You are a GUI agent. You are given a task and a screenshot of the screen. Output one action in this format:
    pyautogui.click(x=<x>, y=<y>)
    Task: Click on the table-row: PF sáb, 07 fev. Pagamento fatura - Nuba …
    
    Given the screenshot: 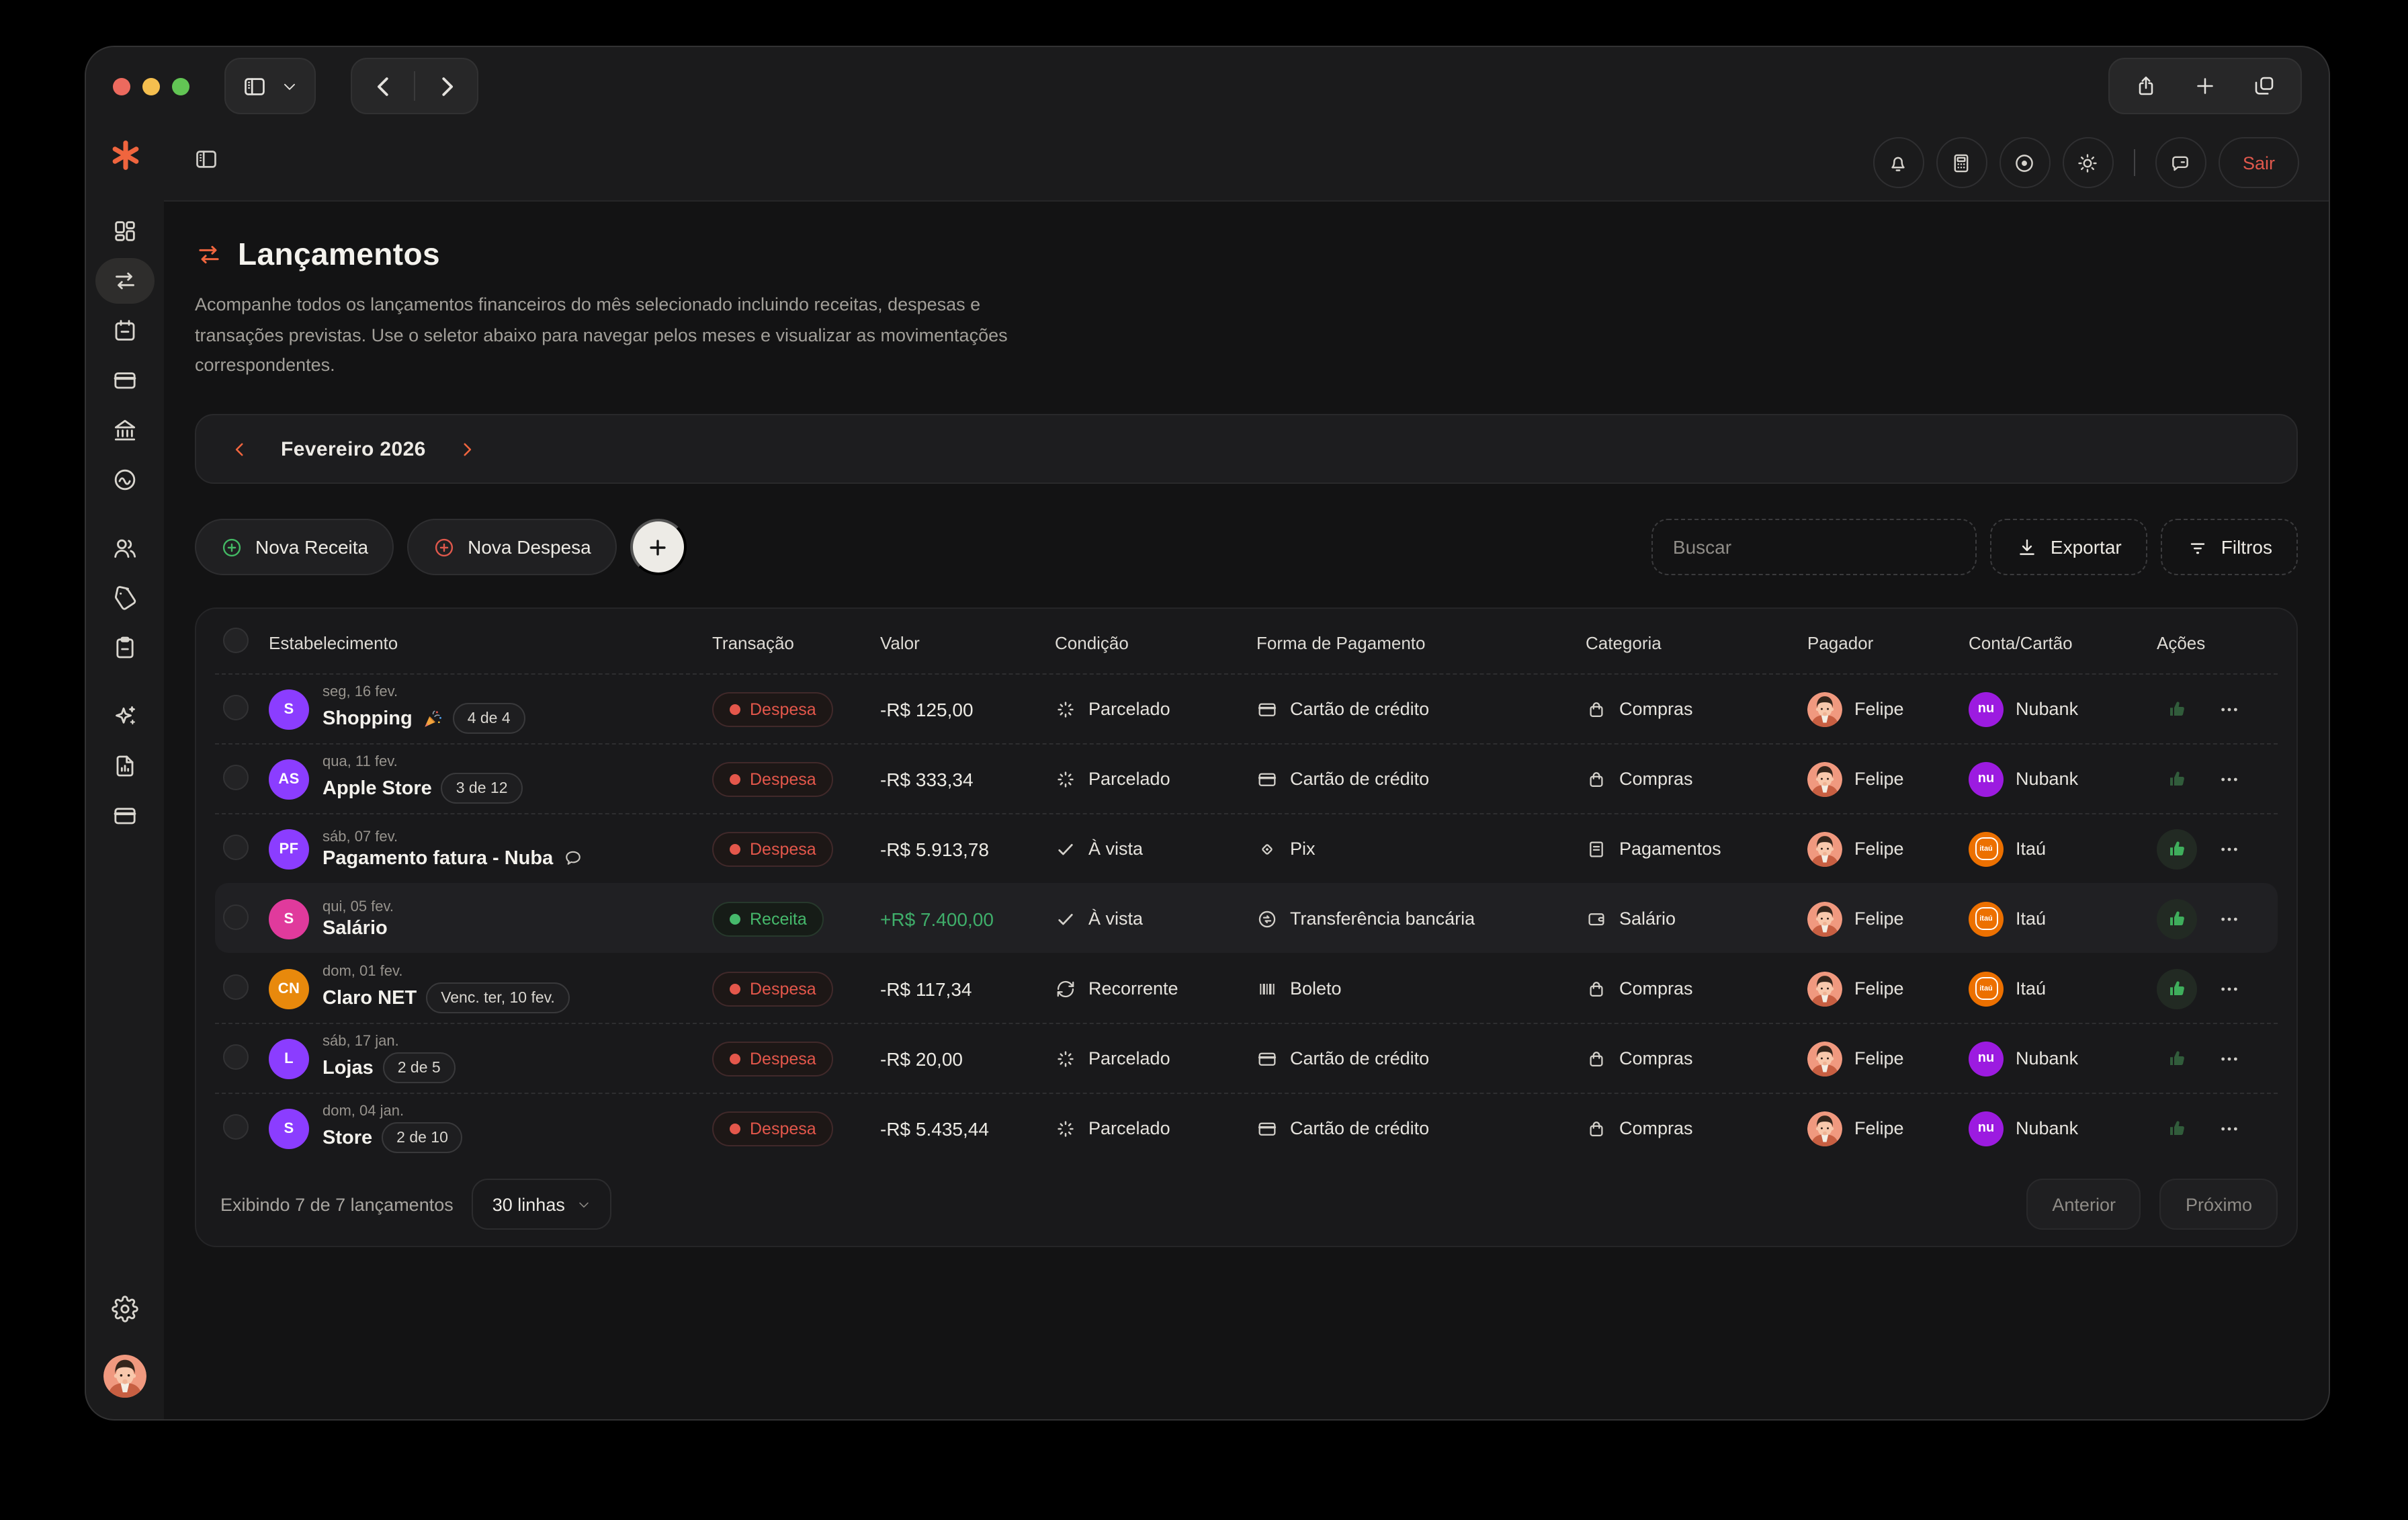 What is the action you would take?
    pyautogui.click(x=1246, y=848)
    